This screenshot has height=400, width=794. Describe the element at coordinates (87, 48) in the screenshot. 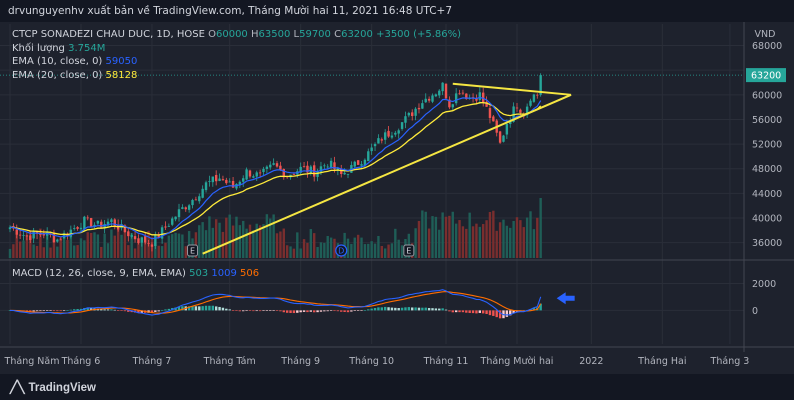

I see `volume-value: 3.754M` at that location.